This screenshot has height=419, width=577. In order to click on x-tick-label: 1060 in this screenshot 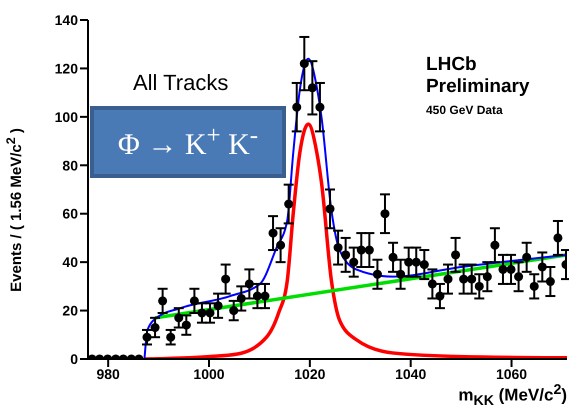, I will do `click(512, 374)`.